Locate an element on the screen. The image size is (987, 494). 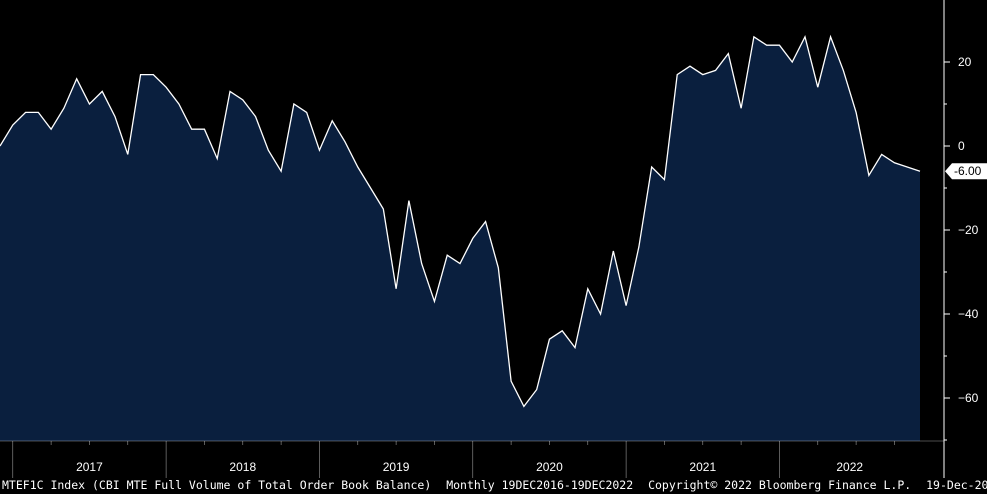
y-tick-label: 20 is located at coordinates (965, 62).